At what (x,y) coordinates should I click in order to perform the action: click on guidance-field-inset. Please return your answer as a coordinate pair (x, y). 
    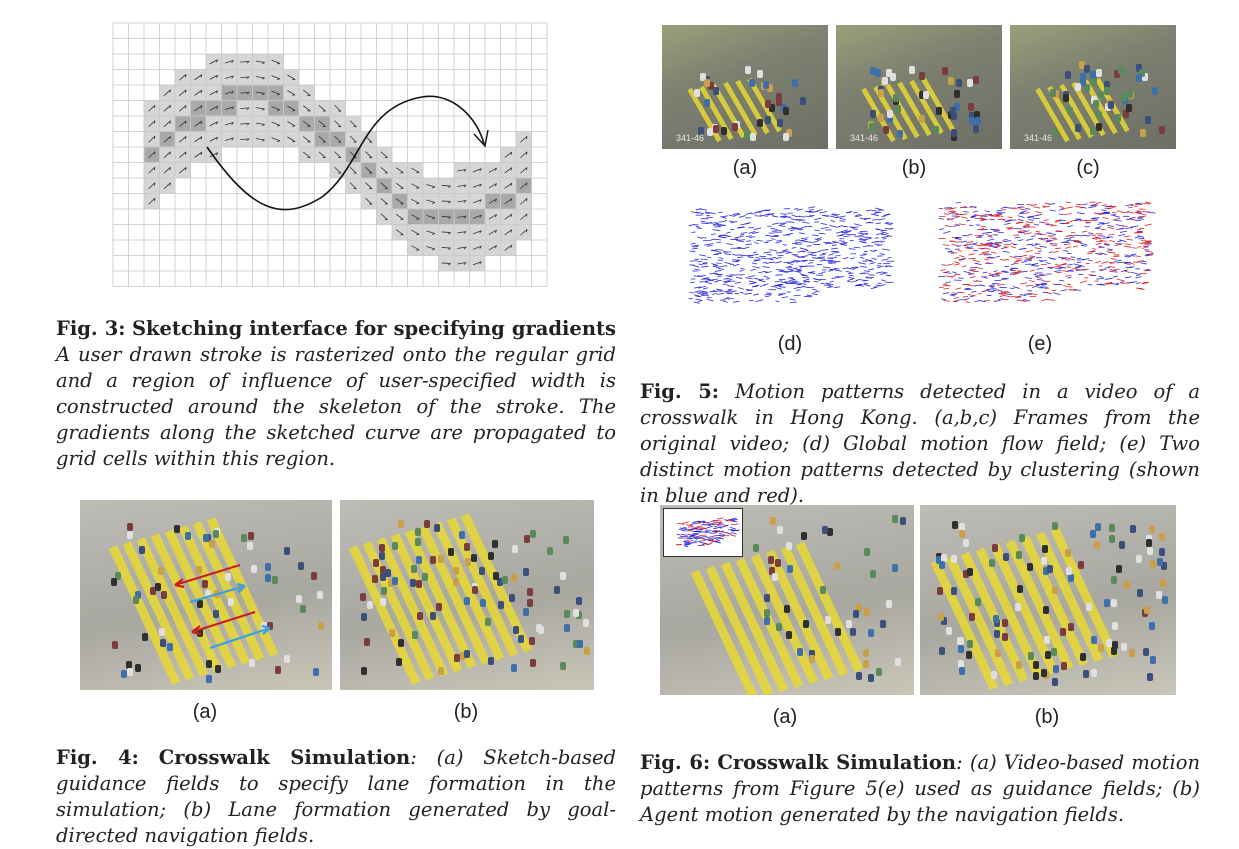
    Looking at the image, I should click on (703, 532).